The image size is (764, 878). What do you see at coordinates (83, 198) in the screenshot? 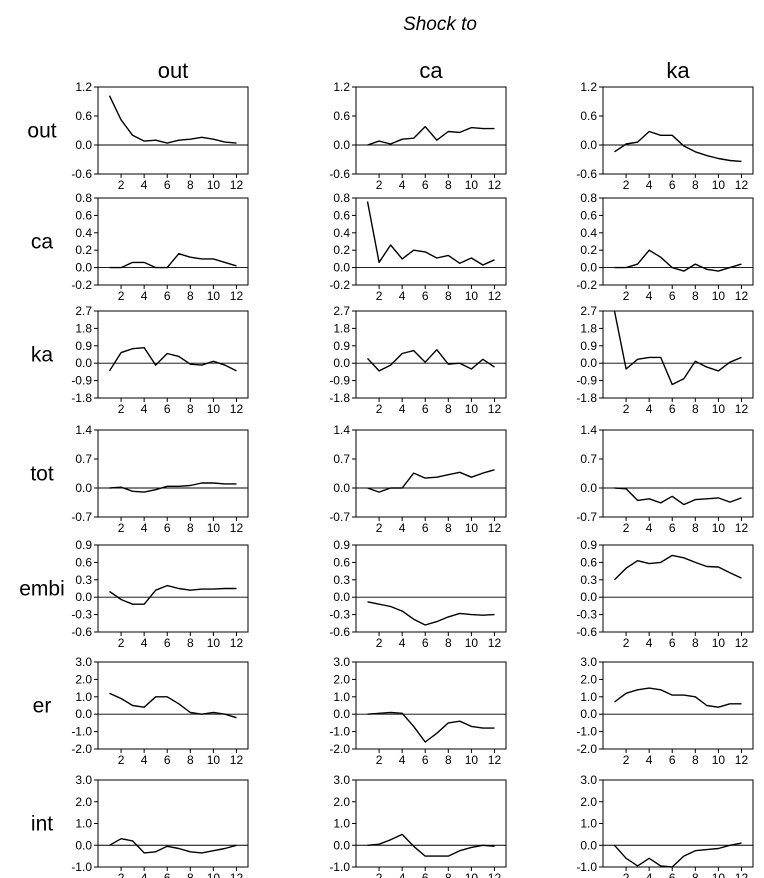
I see `y-tick-label: 0.8` at bounding box center [83, 198].